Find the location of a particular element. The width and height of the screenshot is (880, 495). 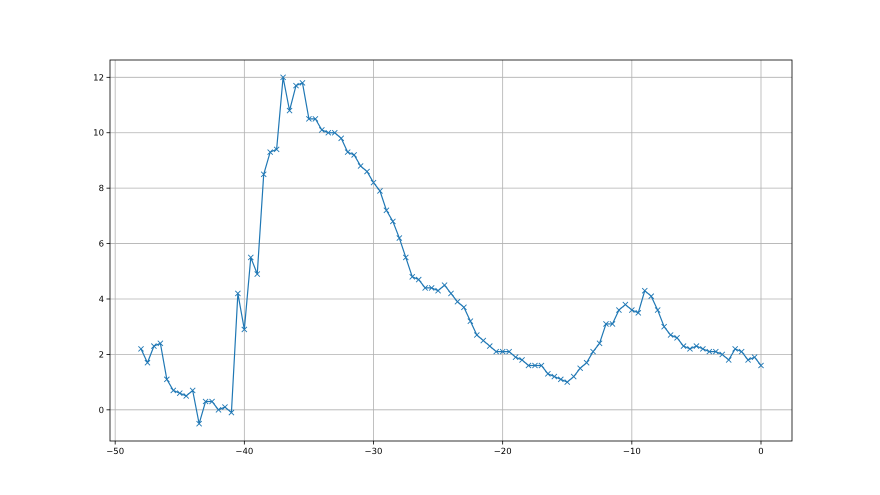

y-tick-label: 12 is located at coordinates (98, 78).